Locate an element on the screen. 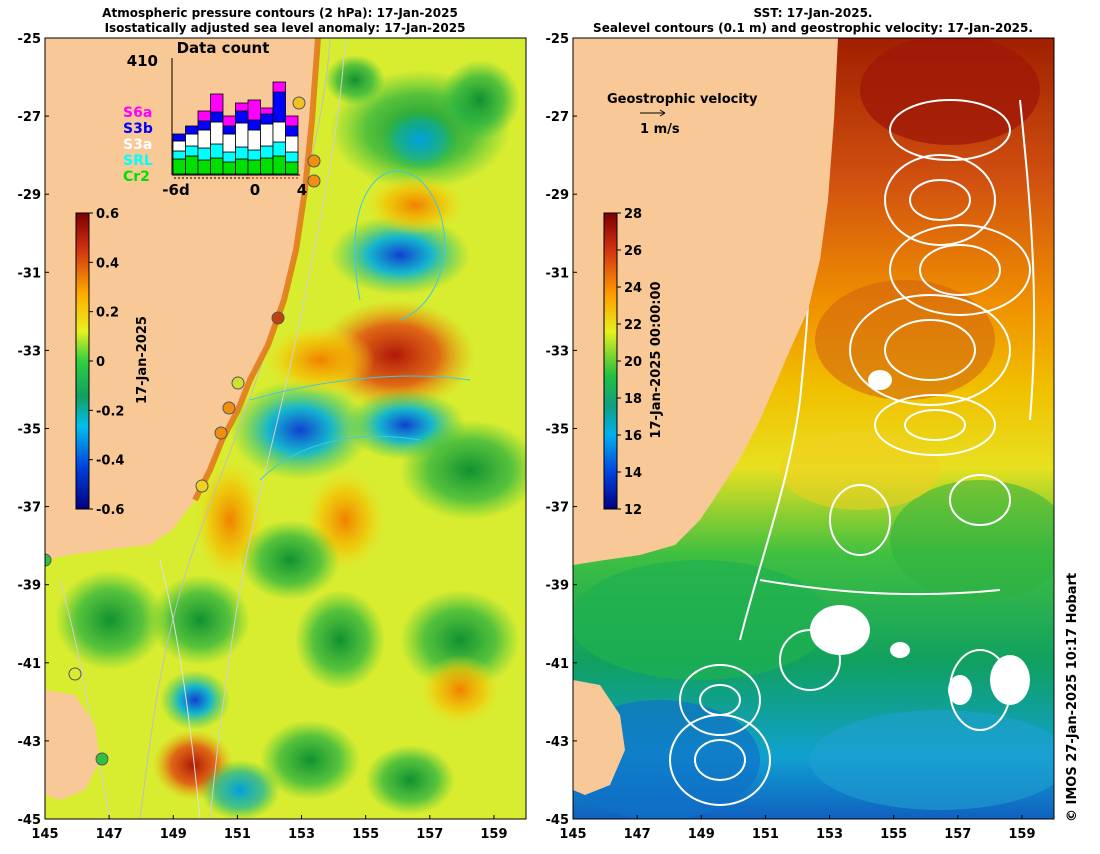  left-y-tick-label: -37 is located at coordinates (30, 508).